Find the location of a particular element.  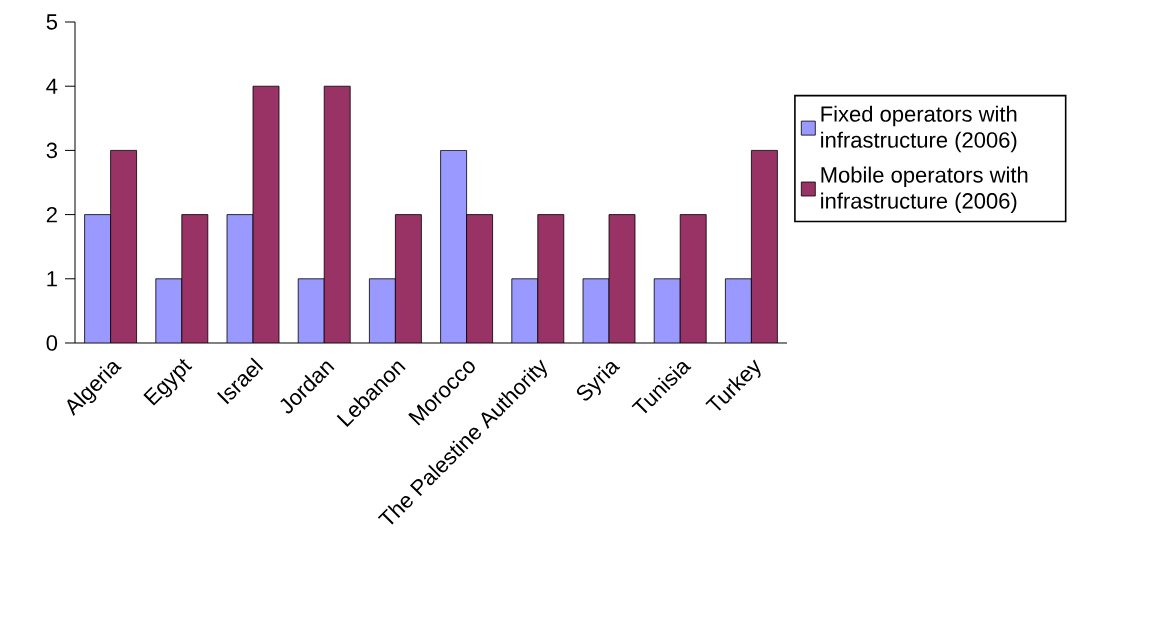

legend-label: Fixed operators with infrastructure (2006) is located at coordinates (919, 129).